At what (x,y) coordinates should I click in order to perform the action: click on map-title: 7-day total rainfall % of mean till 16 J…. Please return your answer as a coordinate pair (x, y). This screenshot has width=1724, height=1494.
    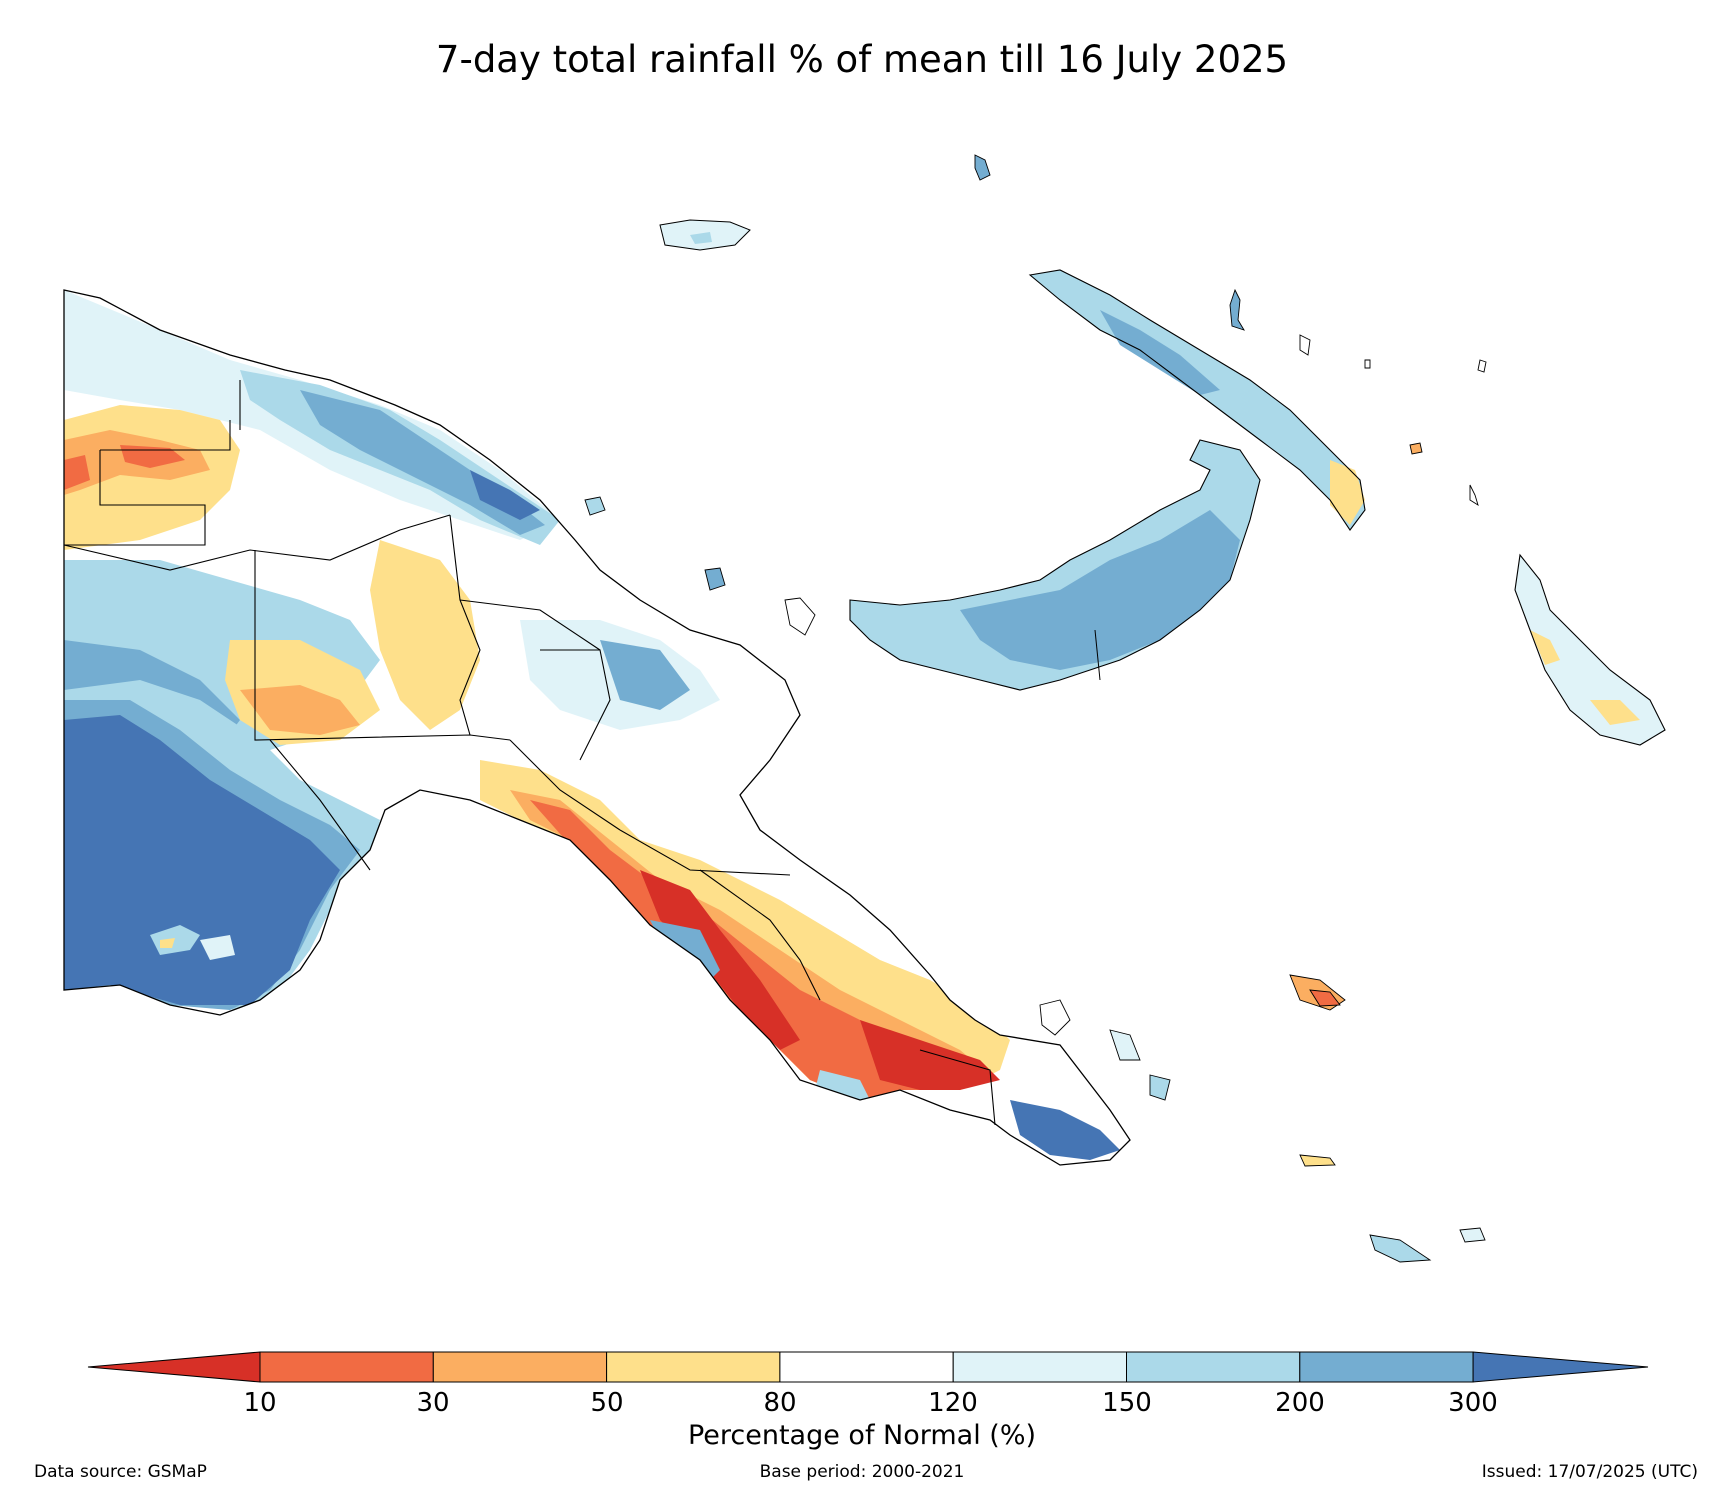
    Looking at the image, I should click on (862, 59).